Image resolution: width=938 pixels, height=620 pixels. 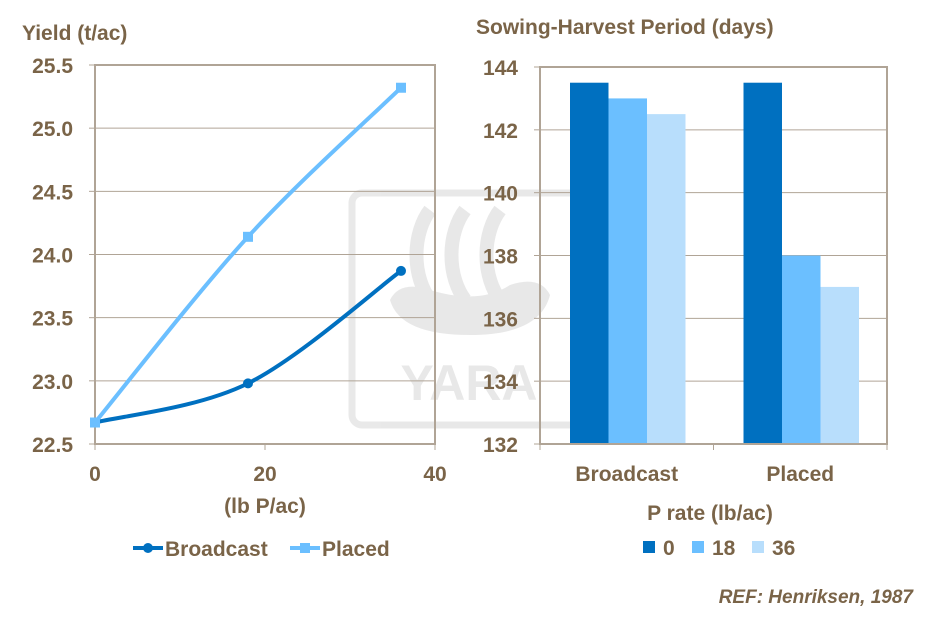 I want to click on x-tick-label: 0, so click(x=95, y=474).